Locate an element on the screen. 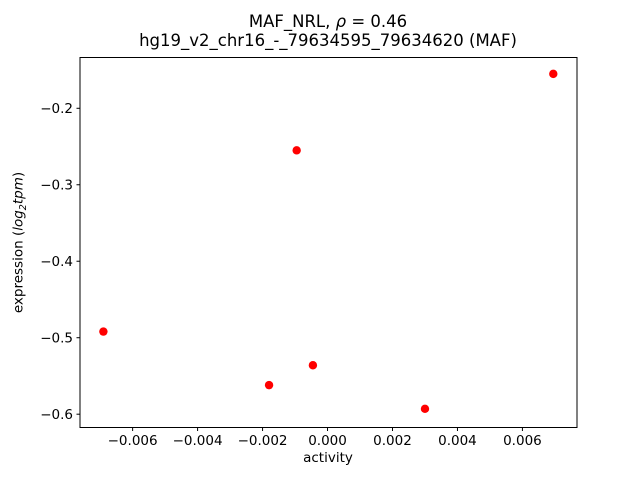 The width and height of the screenshot is (640, 480). y-tick-label: −0.6 is located at coordinates (56, 415).